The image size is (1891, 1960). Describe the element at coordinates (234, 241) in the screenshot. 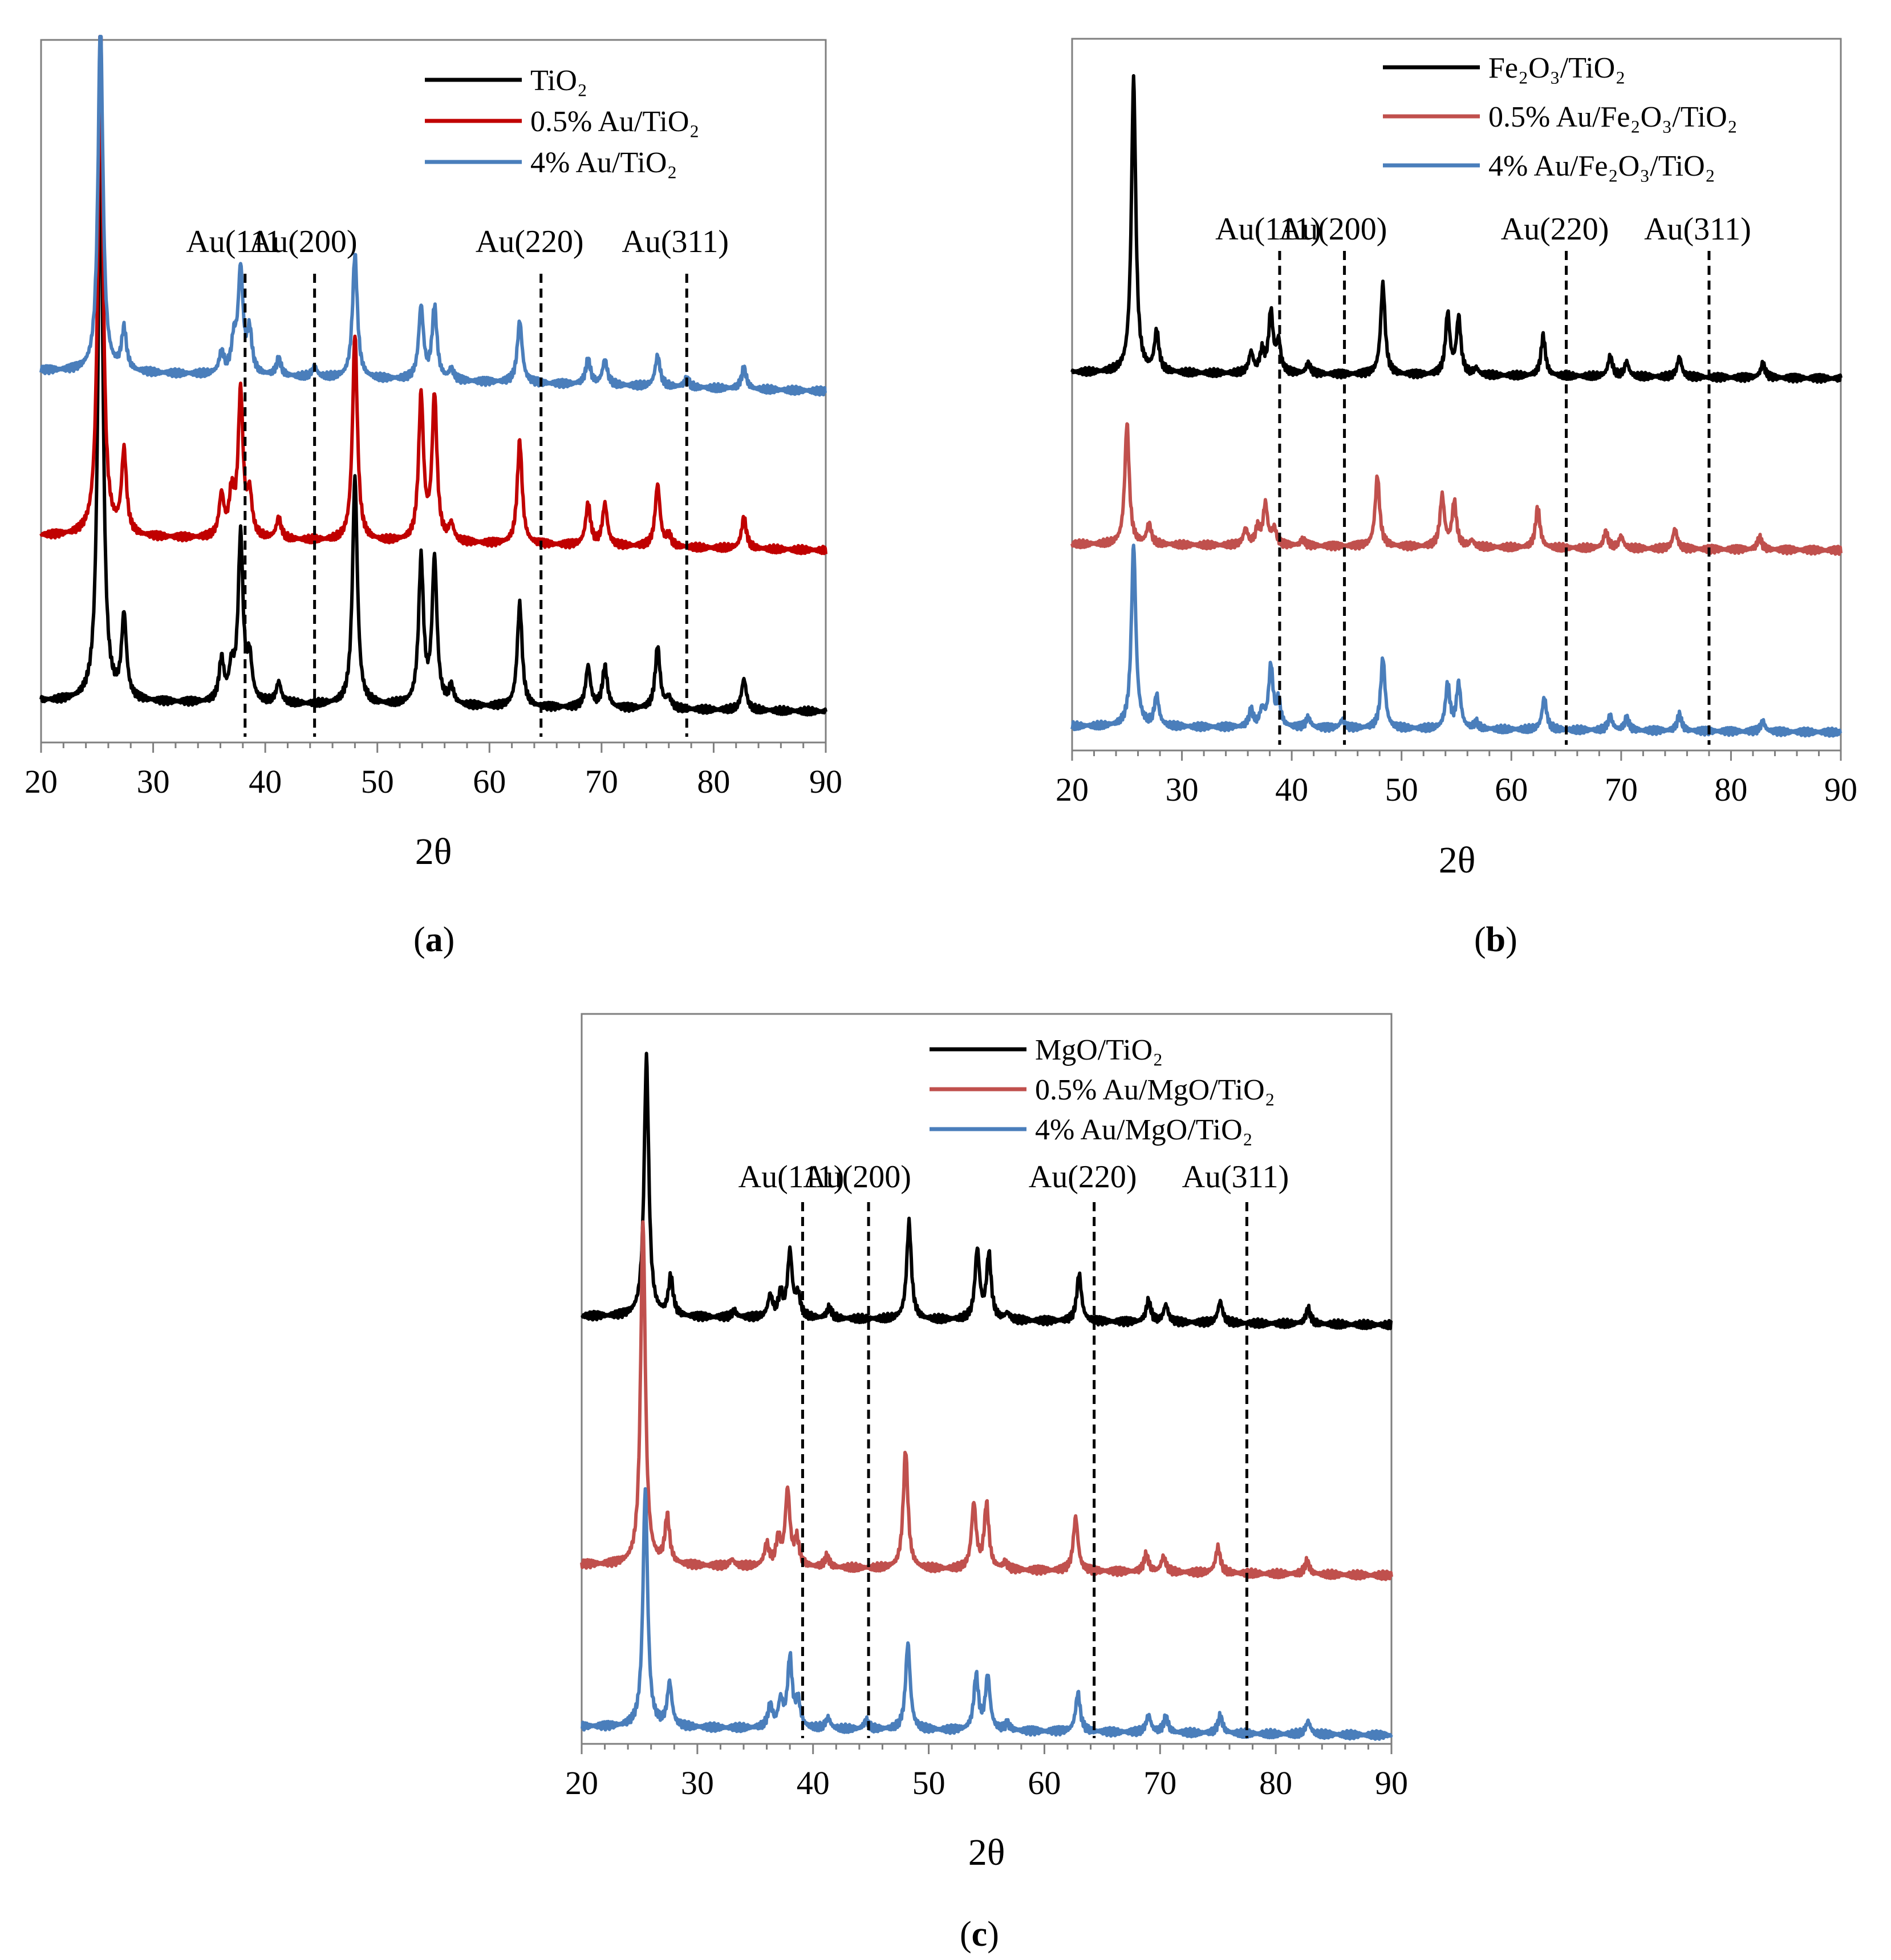

I see `reference-line-label: Au(111` at that location.